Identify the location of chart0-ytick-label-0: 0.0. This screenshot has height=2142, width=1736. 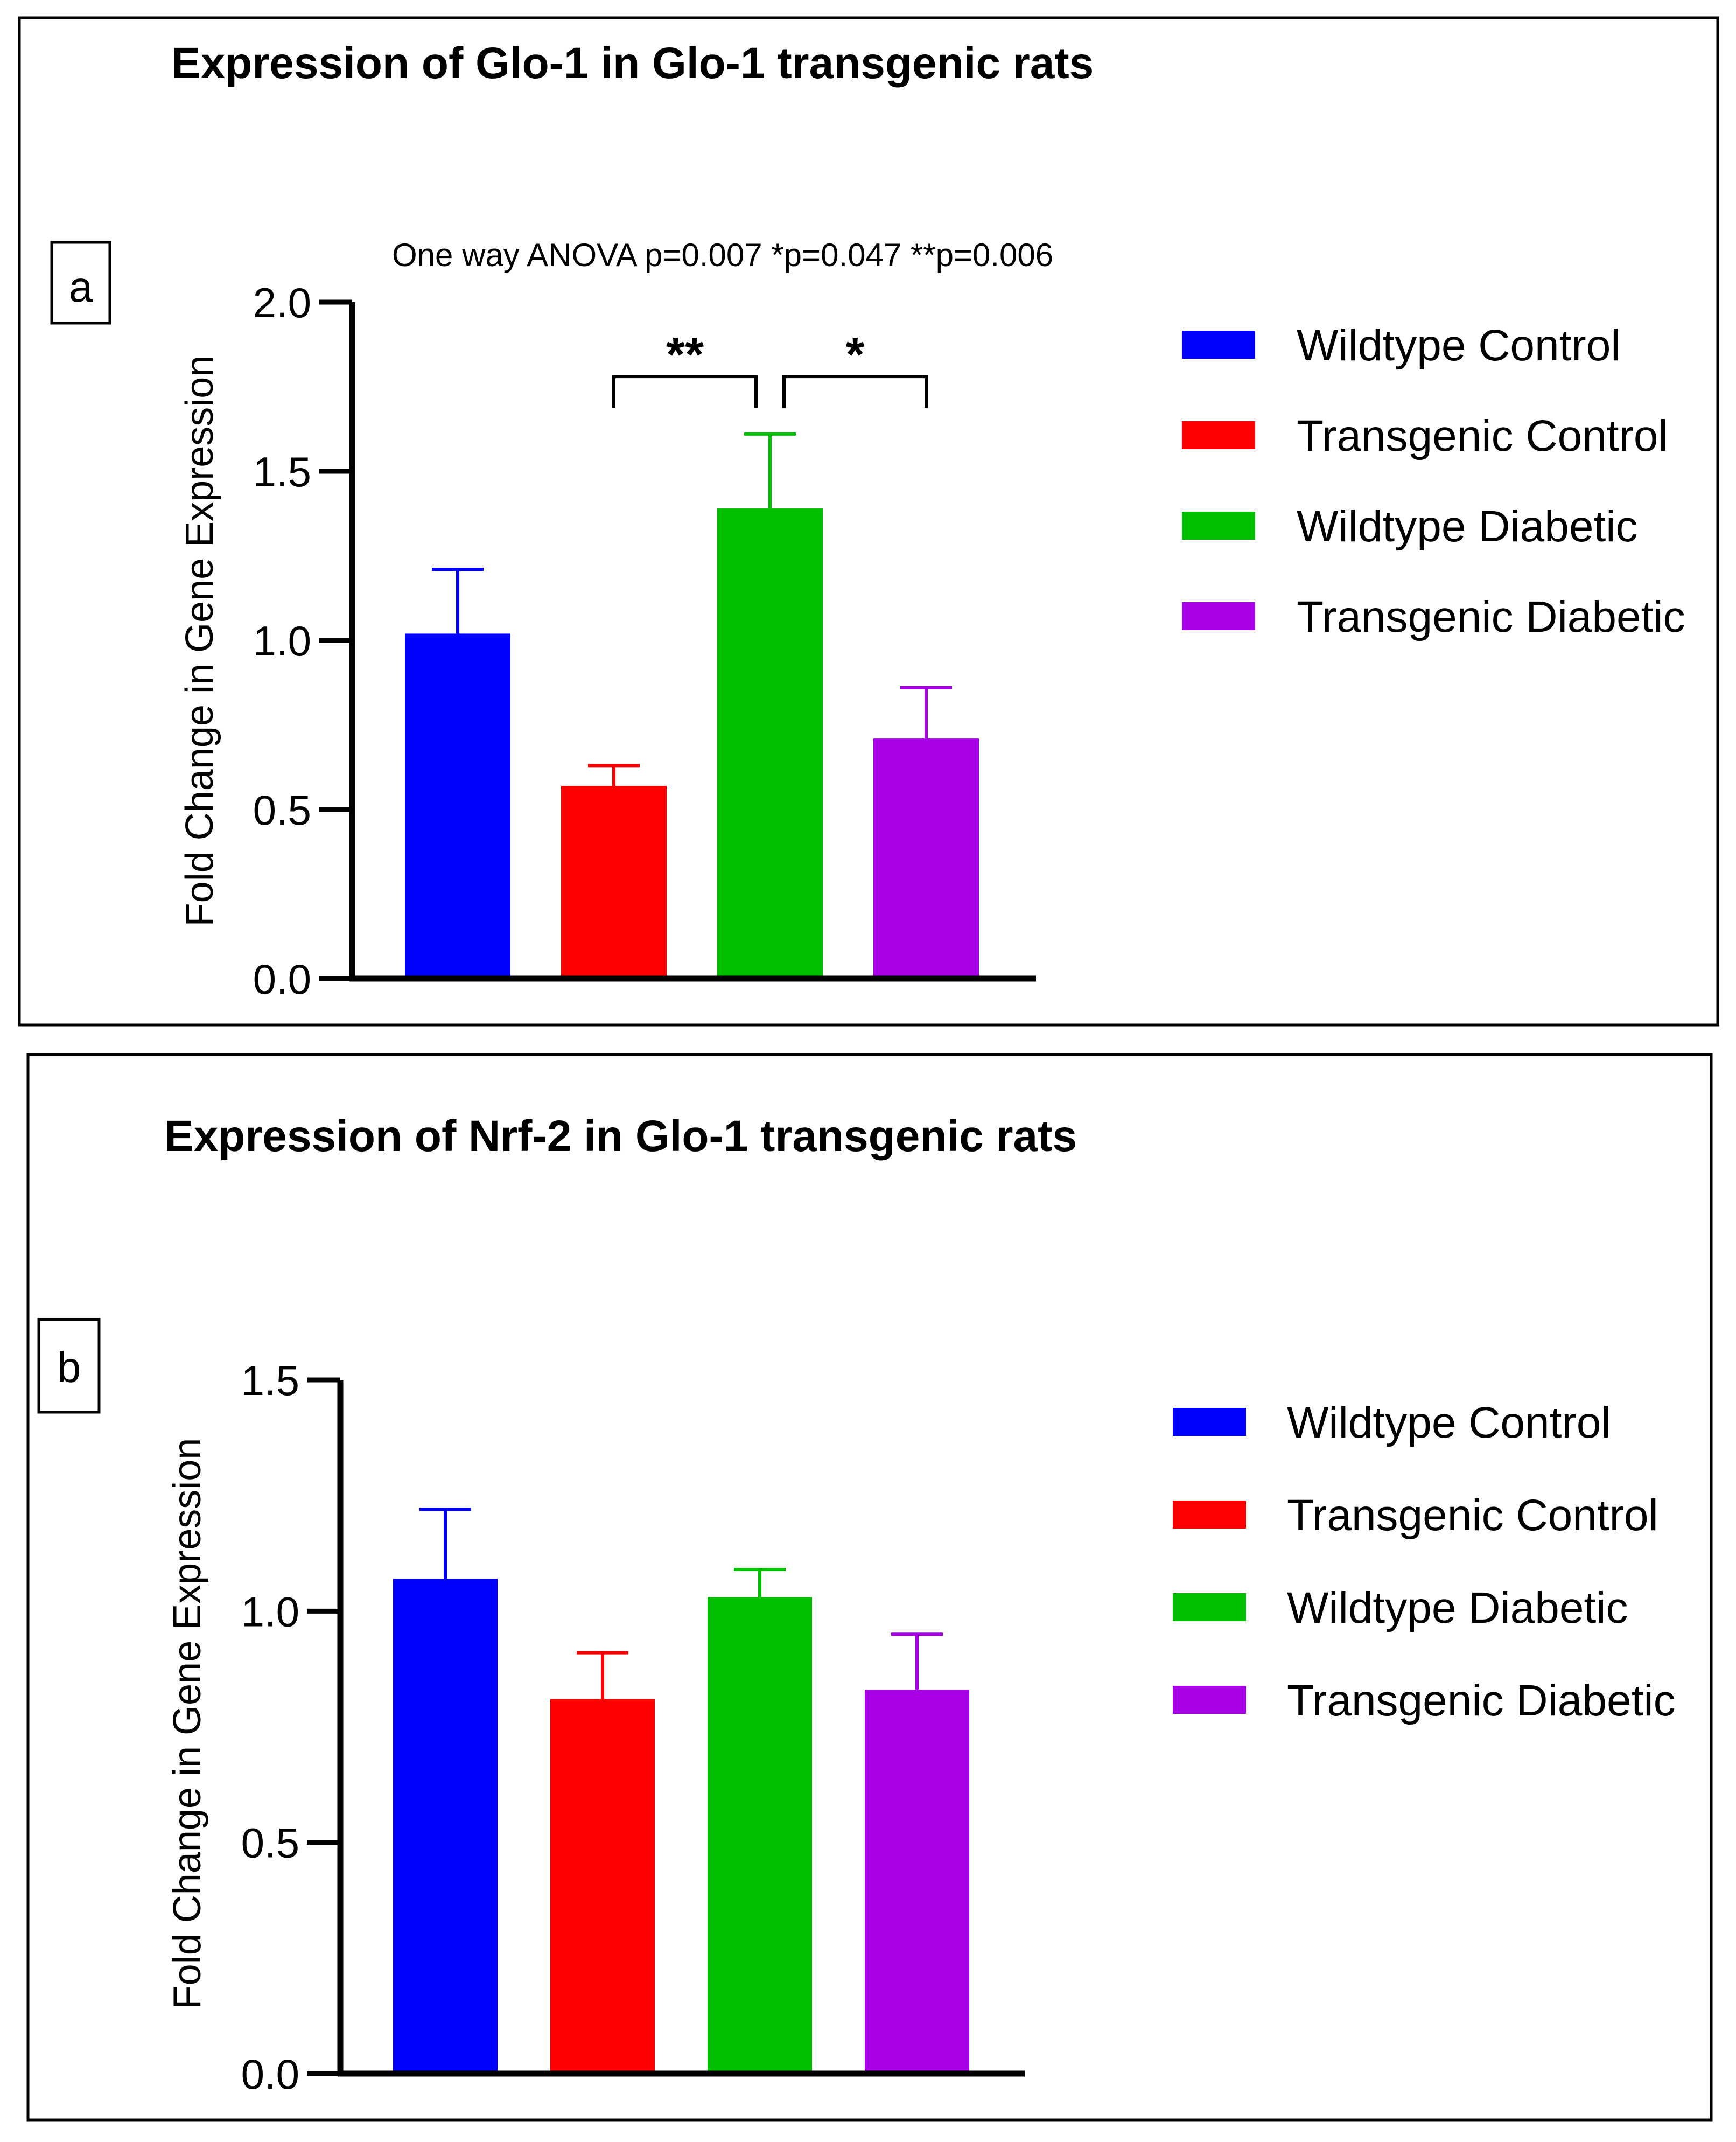
(282, 979).